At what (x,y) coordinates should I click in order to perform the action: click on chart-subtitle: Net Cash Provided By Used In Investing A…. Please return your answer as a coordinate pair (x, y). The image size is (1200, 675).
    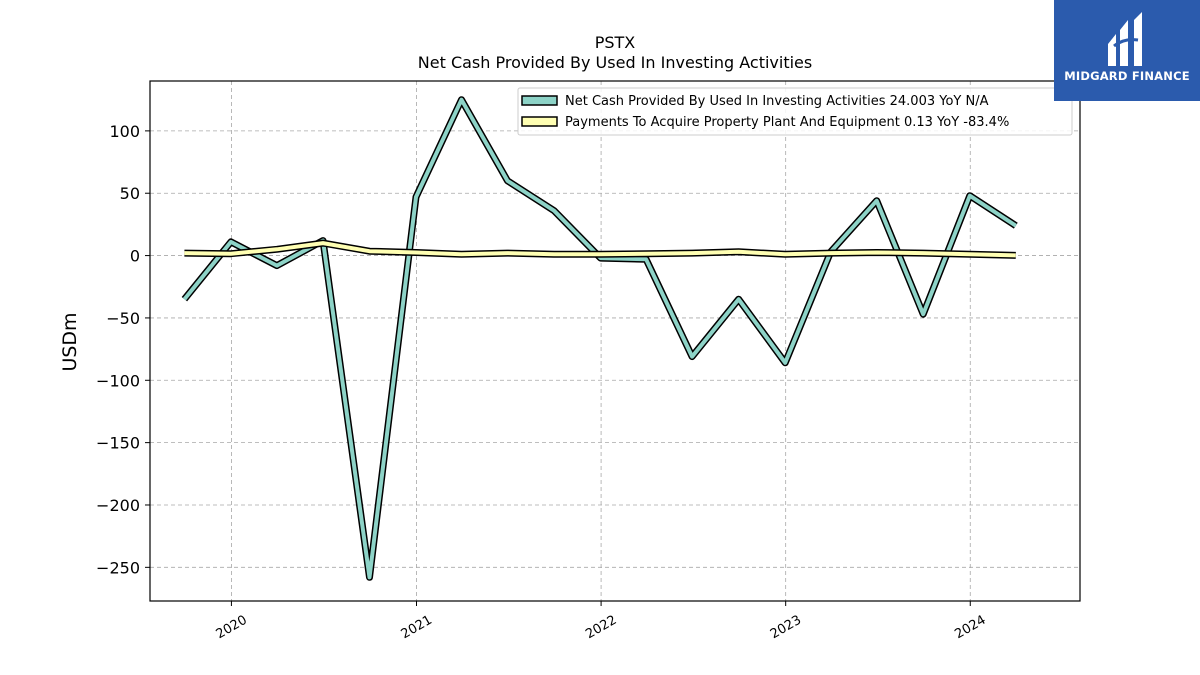
    Looking at the image, I should click on (615, 62).